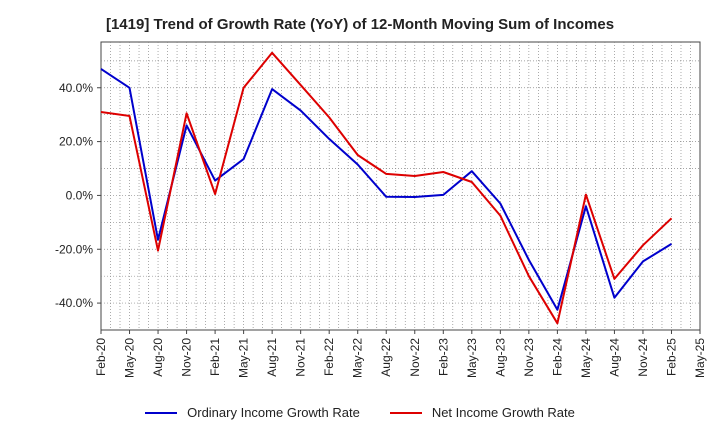 Image resolution: width=720 pixels, height=440 pixels. I want to click on x-tick-label: Feb-24, so click(557, 357).